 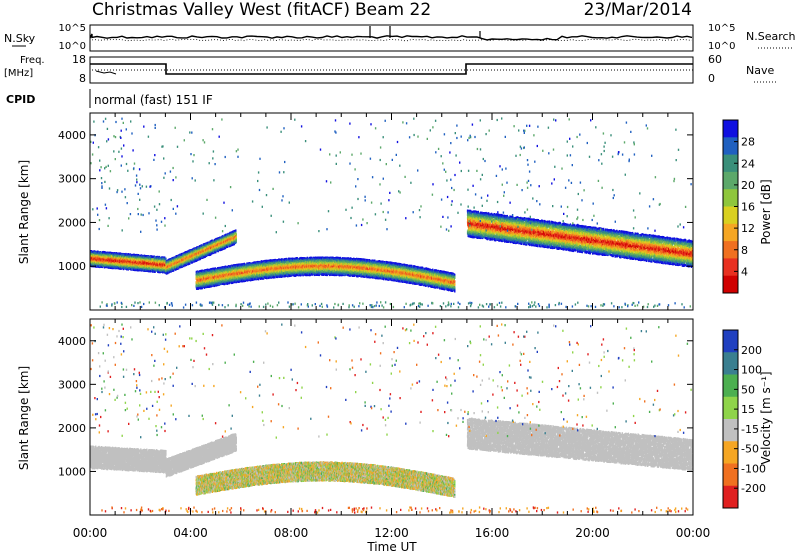 What do you see at coordinates (79, 59) in the screenshot?
I see `freq-tick-top: 18` at bounding box center [79, 59].